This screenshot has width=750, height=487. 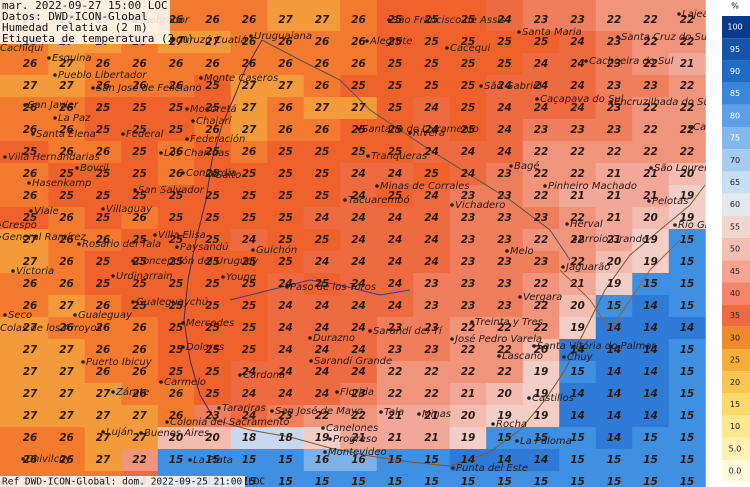 What do you see at coordinates (735, 160) in the screenshot?
I see `legend-label: 70` at bounding box center [735, 160].